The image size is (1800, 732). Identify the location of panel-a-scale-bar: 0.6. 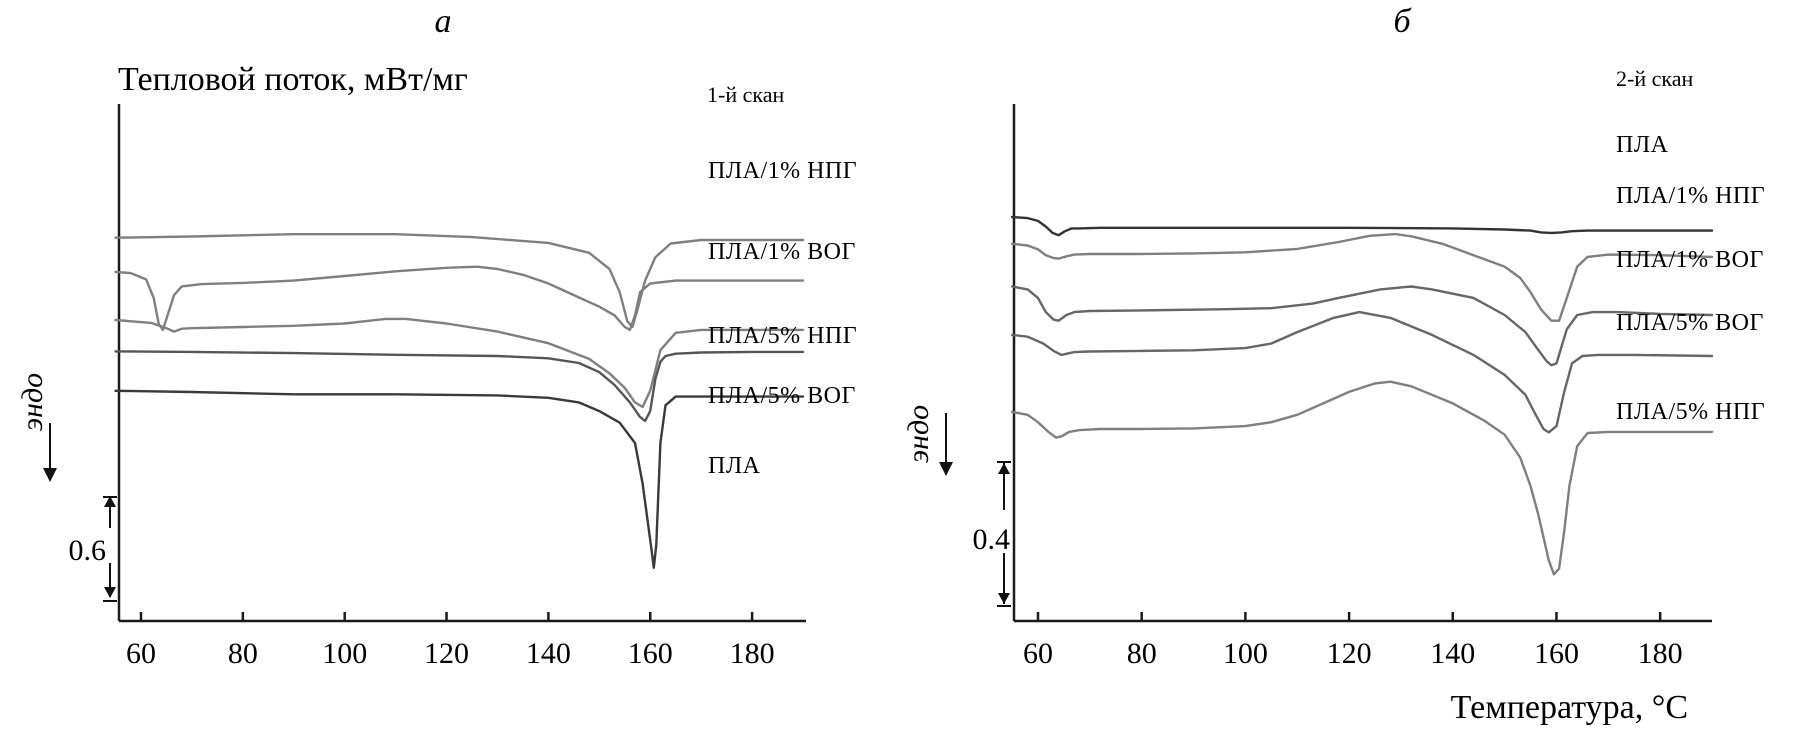
(93, 549).